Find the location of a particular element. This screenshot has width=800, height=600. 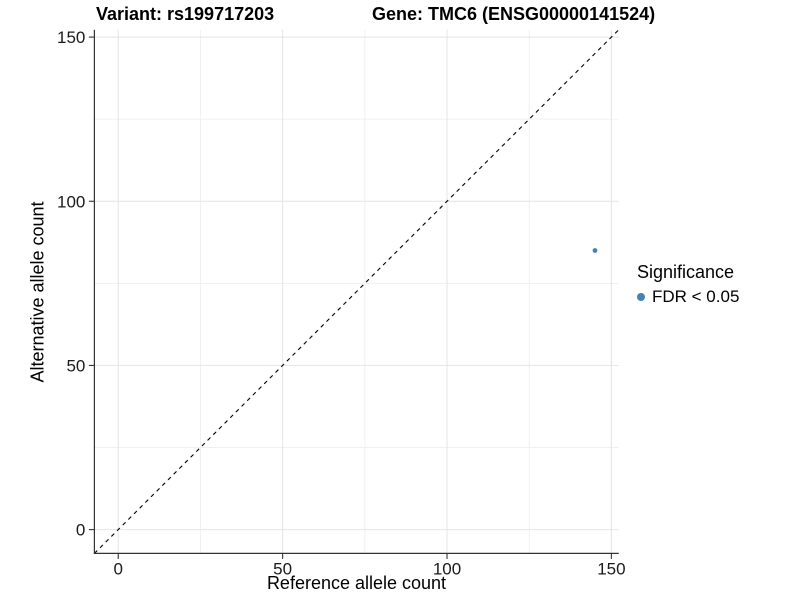

plot-title-gene: Gene: TMC6 (ENSG00000141524) is located at coordinates (514, 14).